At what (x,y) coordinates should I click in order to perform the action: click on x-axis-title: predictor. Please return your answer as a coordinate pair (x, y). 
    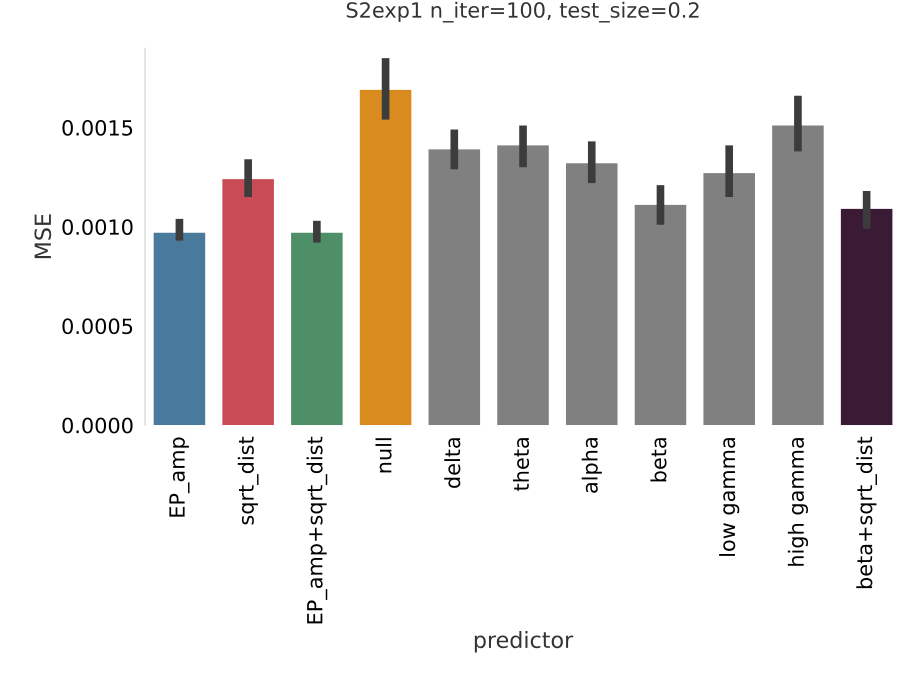
    Looking at the image, I should click on (524, 642).